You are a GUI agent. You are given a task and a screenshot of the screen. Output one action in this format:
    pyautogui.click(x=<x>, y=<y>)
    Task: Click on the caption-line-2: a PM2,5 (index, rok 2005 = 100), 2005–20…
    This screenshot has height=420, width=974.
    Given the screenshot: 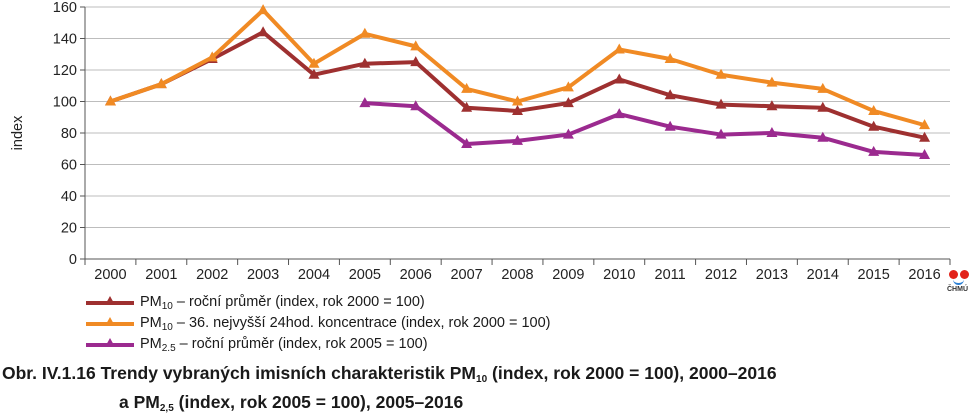 What is the action you would take?
    pyautogui.click(x=291, y=403)
    